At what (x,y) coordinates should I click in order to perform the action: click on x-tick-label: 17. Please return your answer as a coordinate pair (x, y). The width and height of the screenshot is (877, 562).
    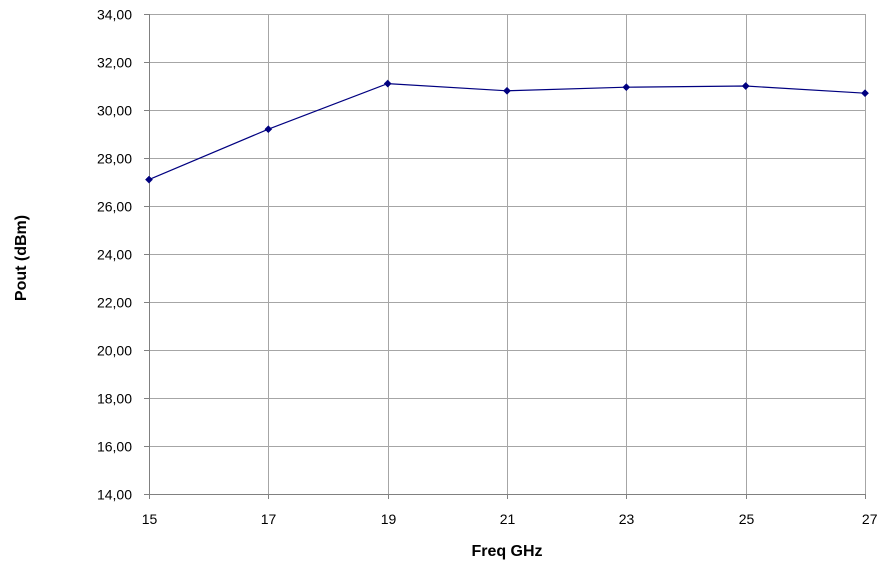
    Looking at the image, I should click on (269, 519).